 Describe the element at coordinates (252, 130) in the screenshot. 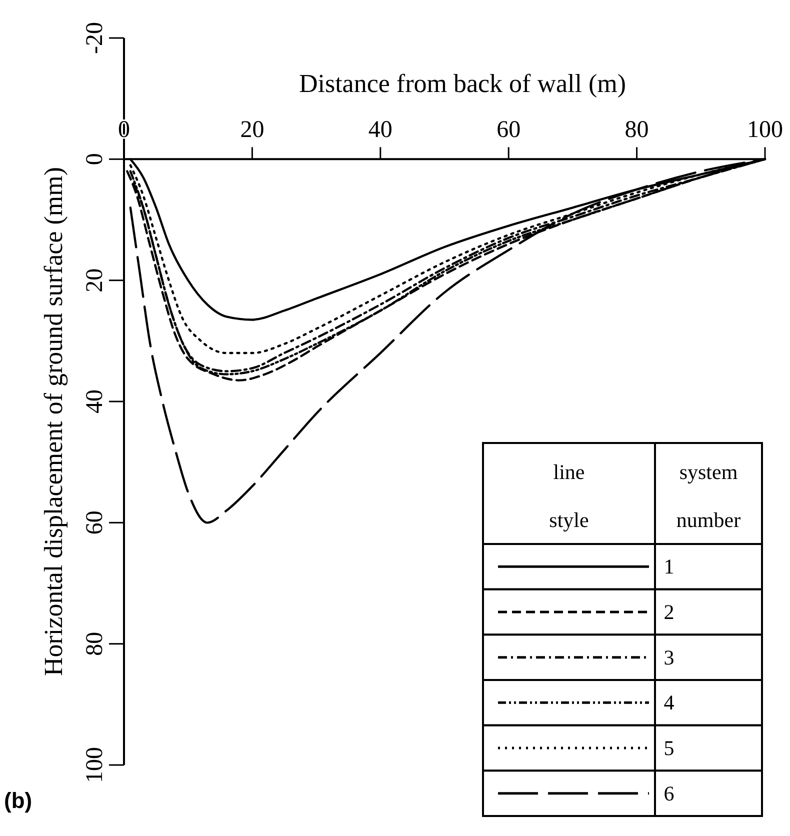

I see `x-tick-label: 20` at that location.